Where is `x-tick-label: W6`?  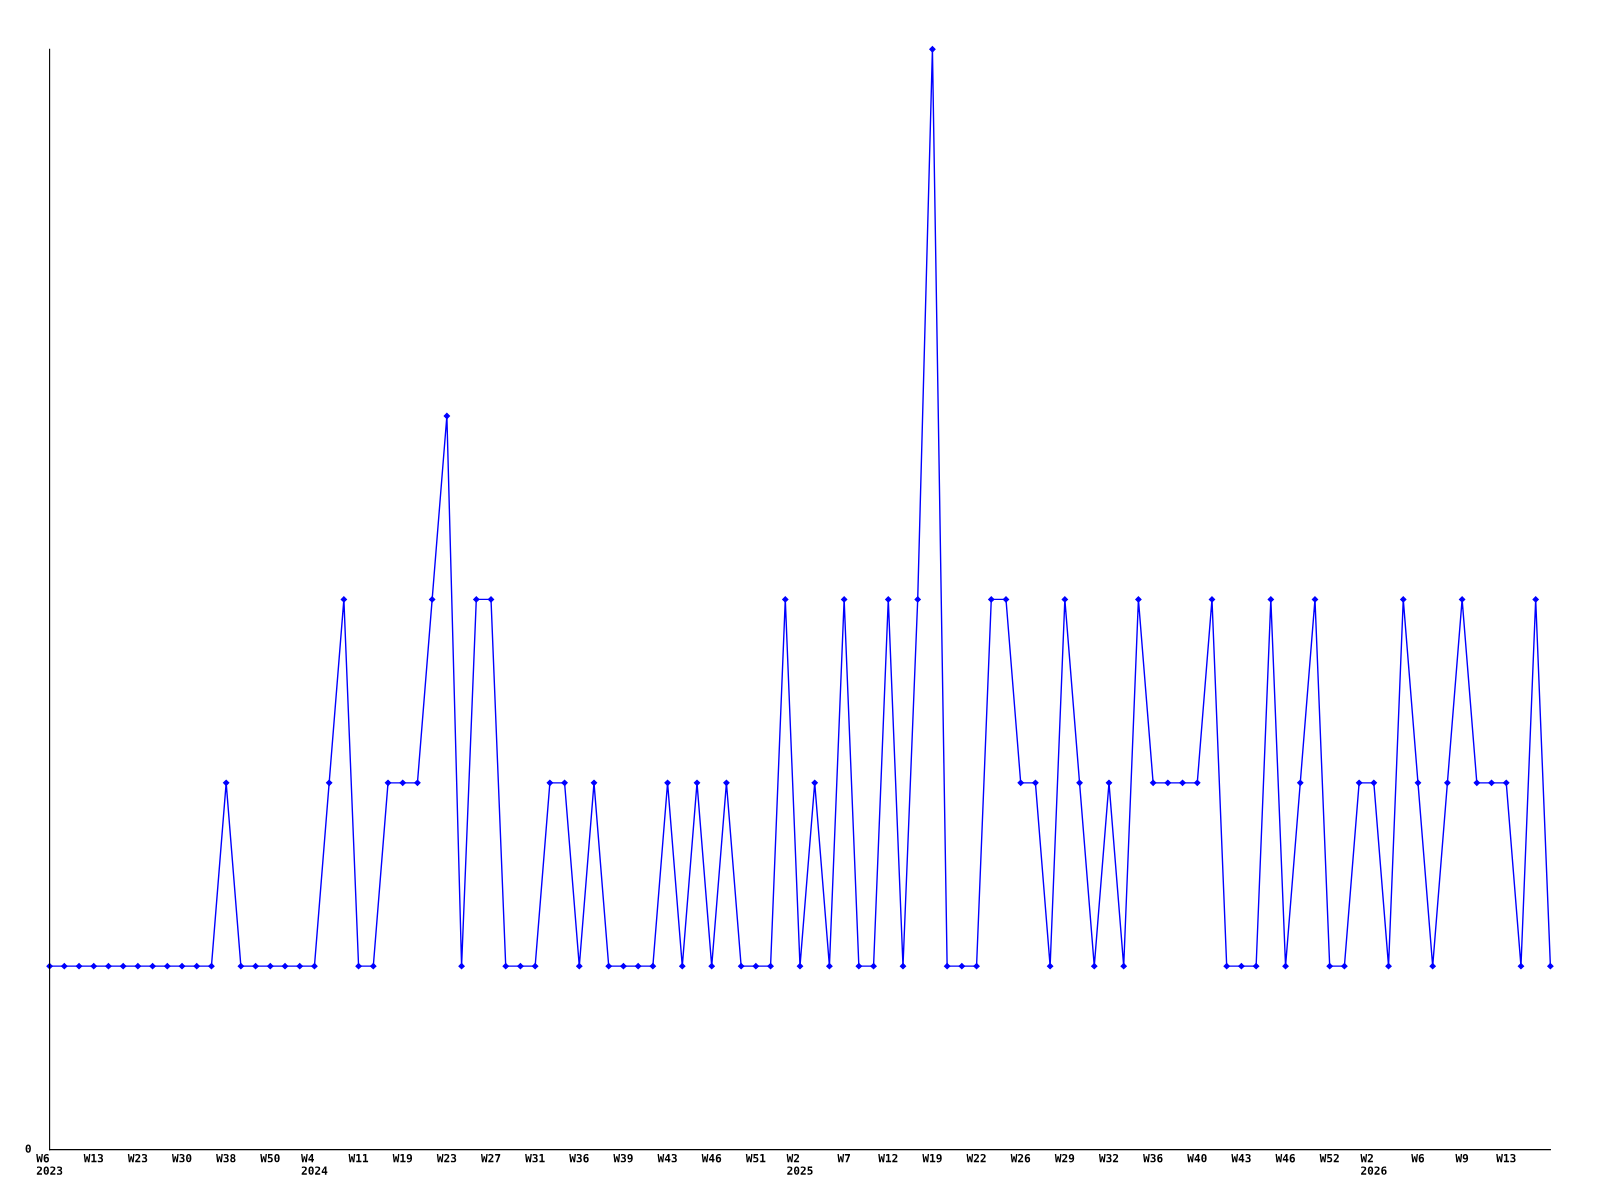 x-tick-label: W6 is located at coordinates (1418, 1158).